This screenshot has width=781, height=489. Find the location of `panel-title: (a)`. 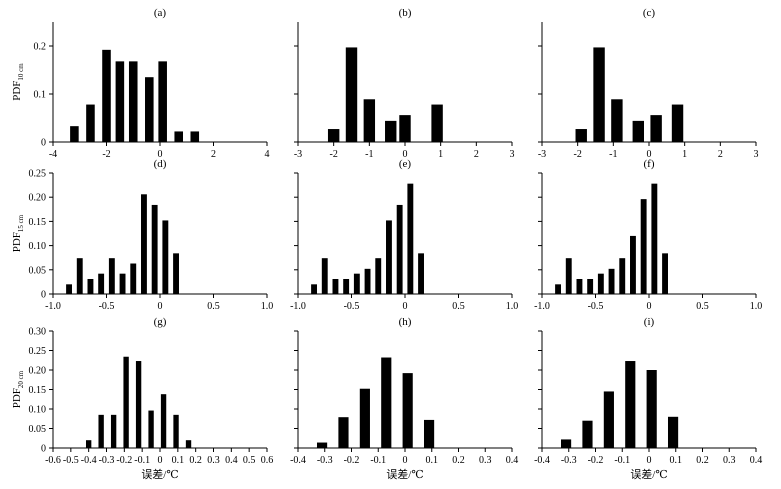

panel-title: (a) is located at coordinates (160, 13).